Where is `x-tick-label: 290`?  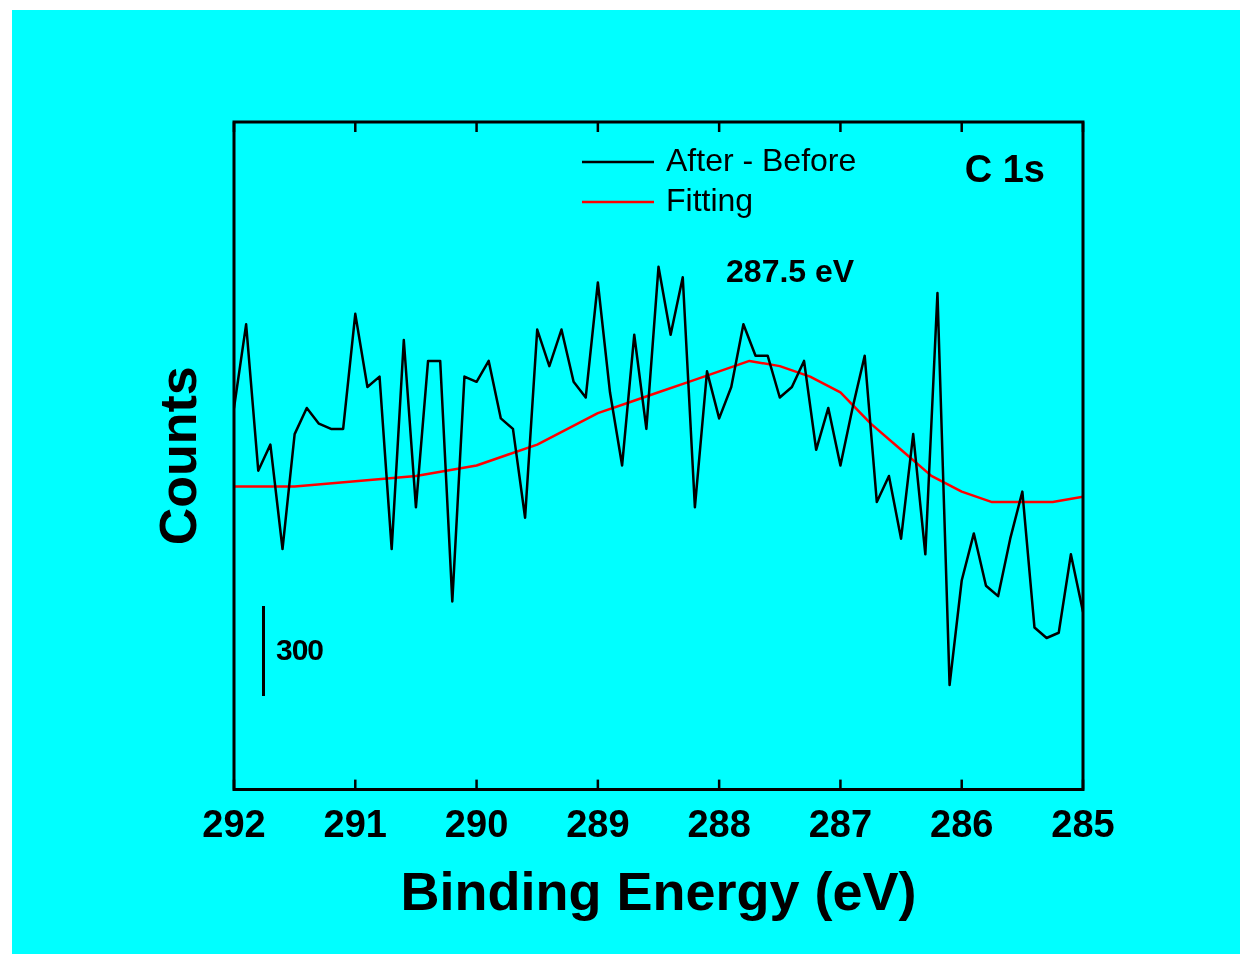 x-tick-label: 290 is located at coordinates (476, 823).